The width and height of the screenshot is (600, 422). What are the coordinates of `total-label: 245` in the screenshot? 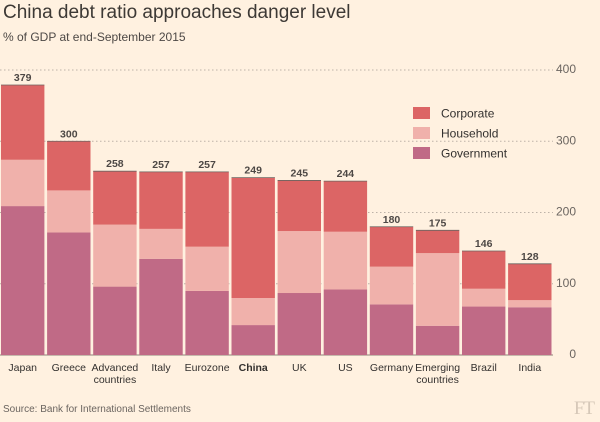 It's located at (300, 173).